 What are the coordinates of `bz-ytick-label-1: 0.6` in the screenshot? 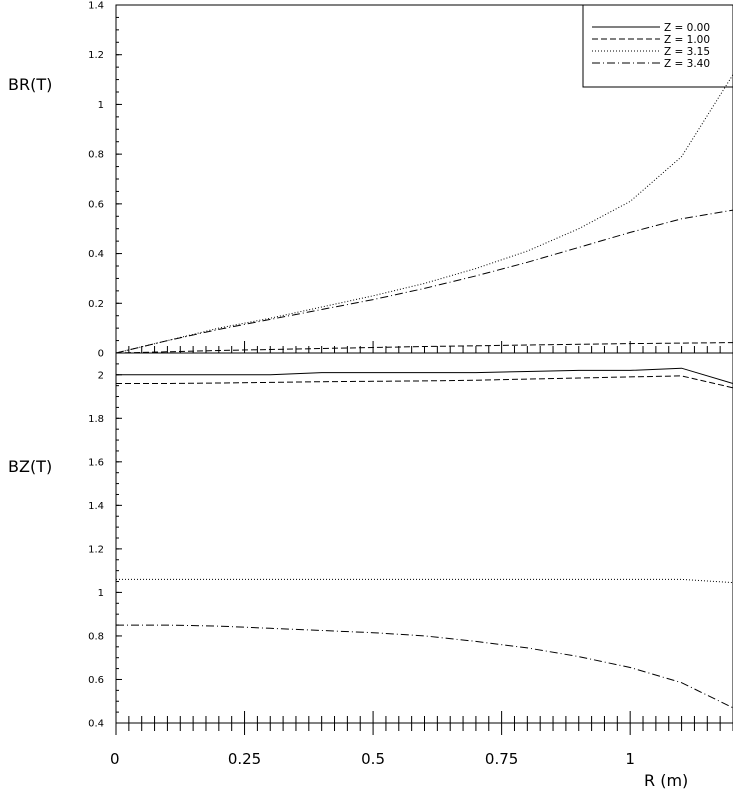 It's located at (96, 680).